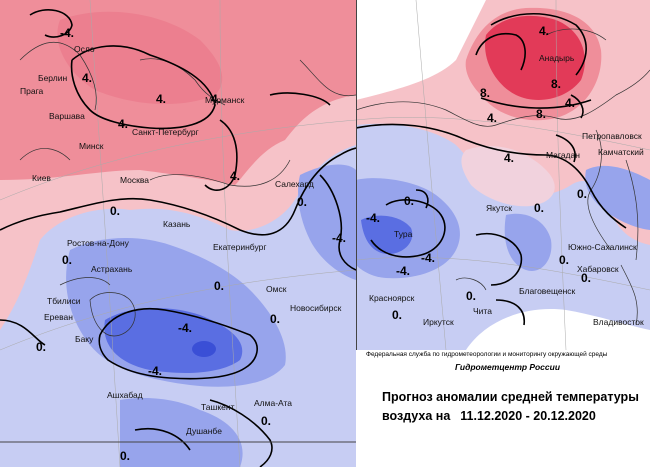 This screenshot has height=467, width=650. I want to click on forecast-title: Прогноз аномалии средней температуры, so click(510, 397).